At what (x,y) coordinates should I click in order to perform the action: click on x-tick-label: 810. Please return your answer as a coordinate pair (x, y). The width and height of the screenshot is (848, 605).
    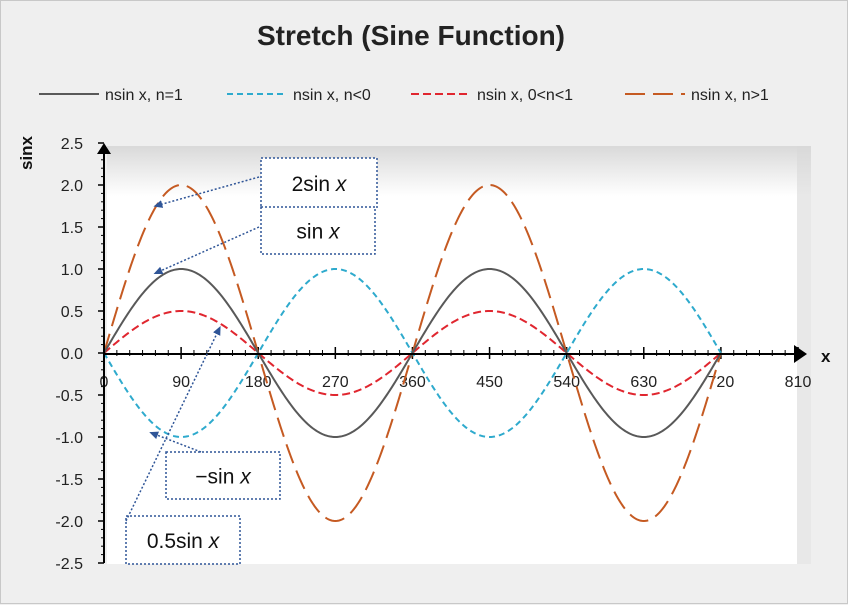
    Looking at the image, I should click on (798, 382).